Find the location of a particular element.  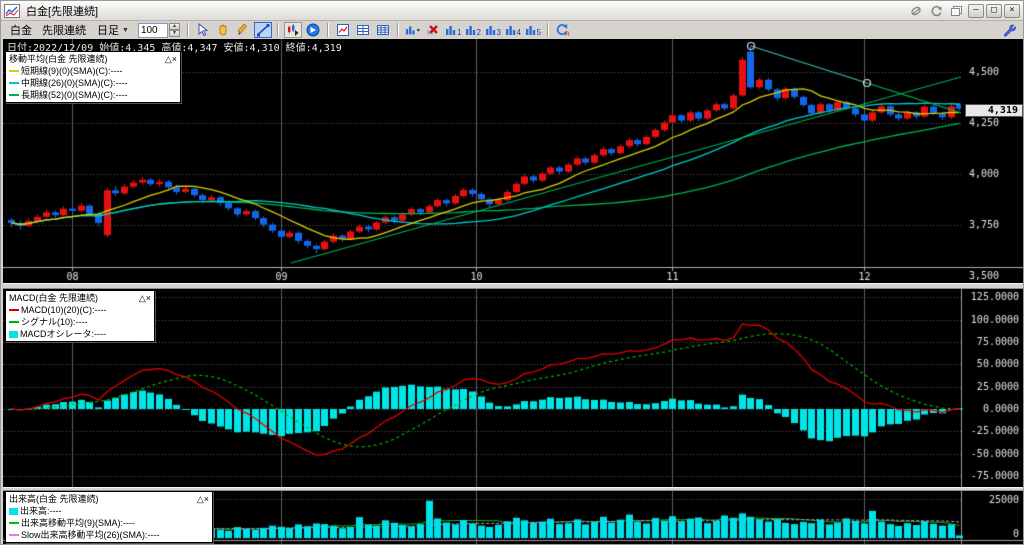

svg-text: 4 is located at coordinates (518, 32).